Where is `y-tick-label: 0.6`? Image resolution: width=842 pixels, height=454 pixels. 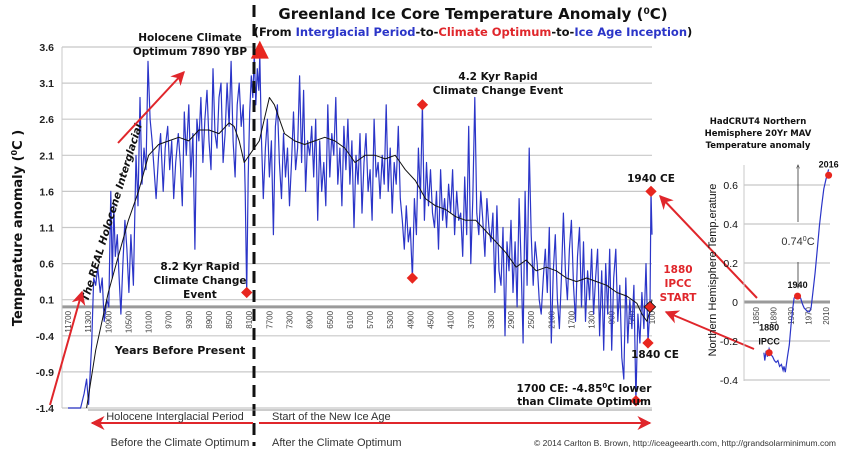
y-tick-label: 0.6 is located at coordinates (46, 265).